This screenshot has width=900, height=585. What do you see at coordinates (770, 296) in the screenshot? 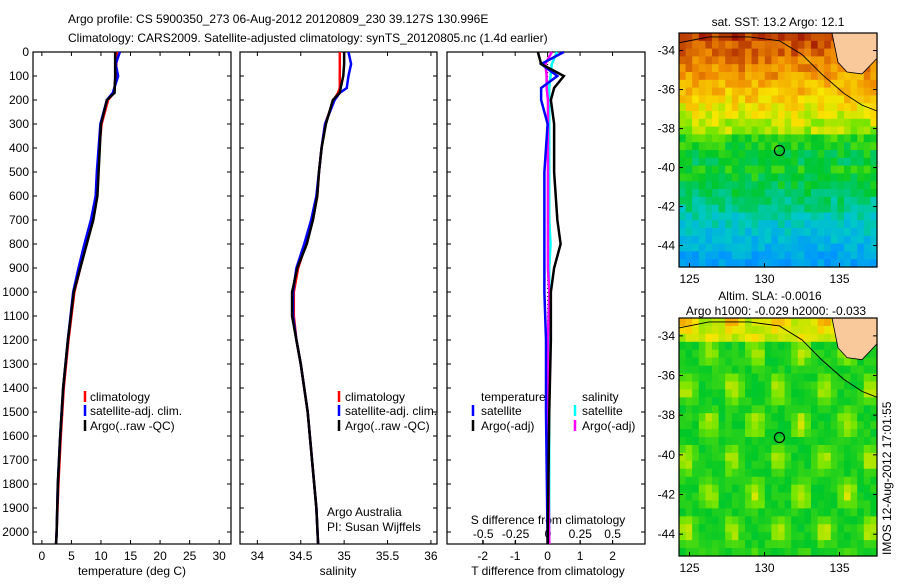
I see `sla-map-title1: Altim. SLA: -0.0016` at bounding box center [770, 296].